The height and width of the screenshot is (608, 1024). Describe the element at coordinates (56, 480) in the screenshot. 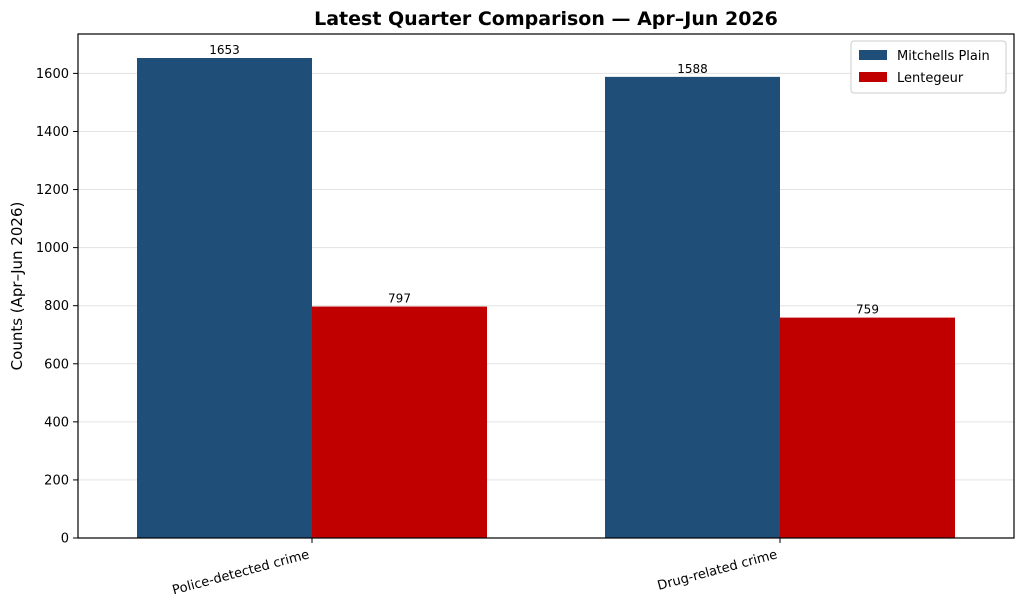

I see `y-tick-label: 200` at that location.